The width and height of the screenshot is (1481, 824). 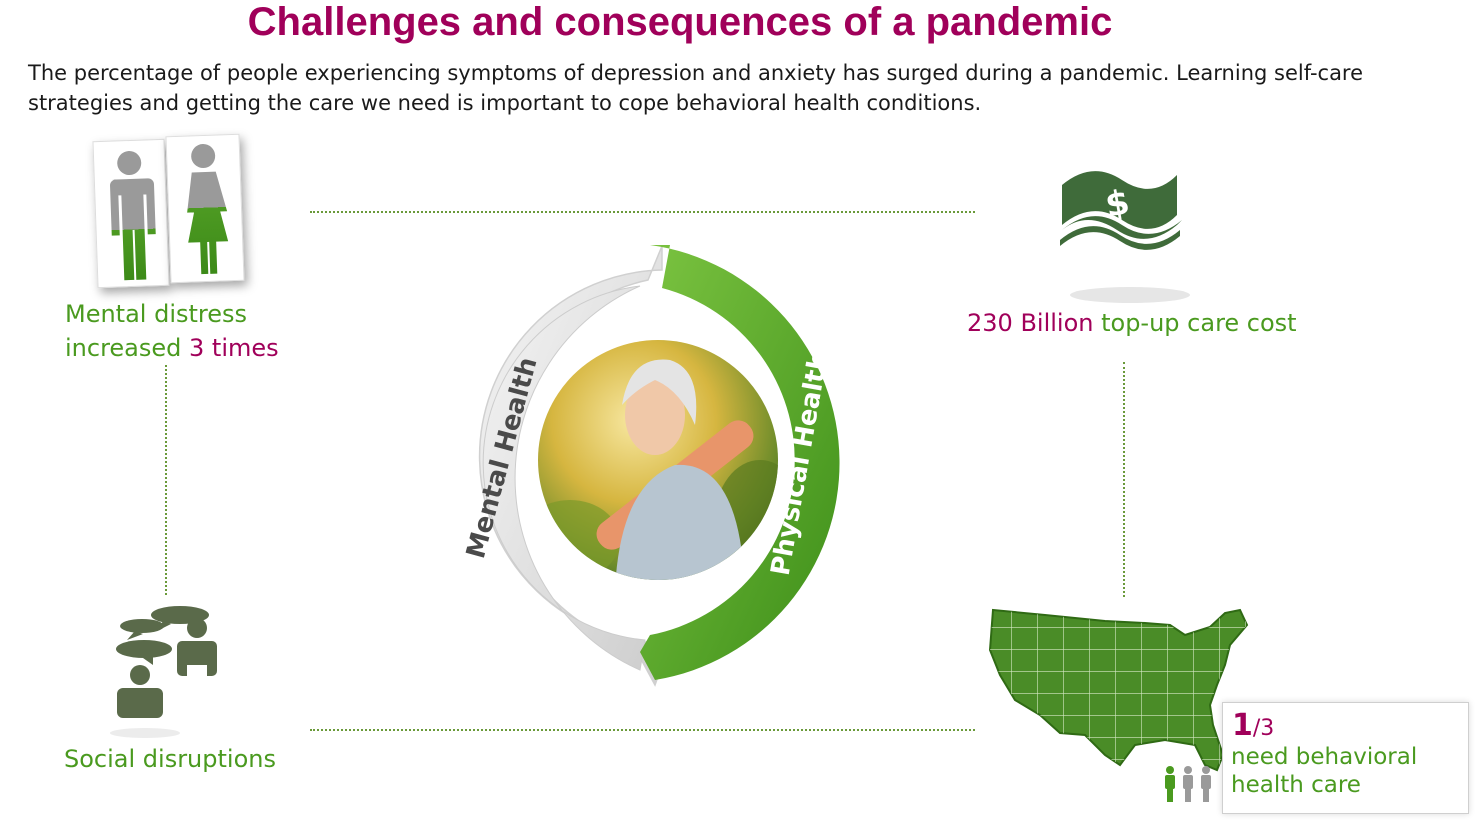 I want to click on woman-gauge-card, so click(x=205, y=208).